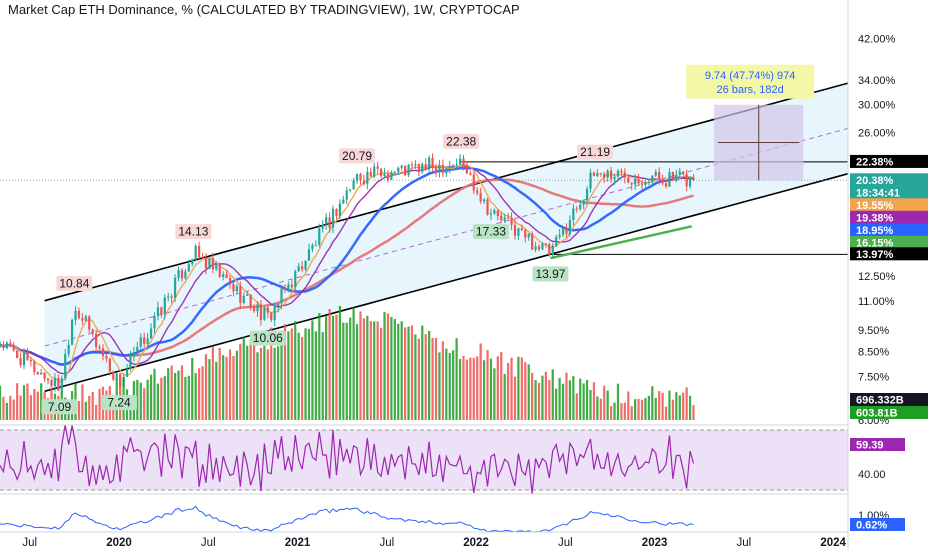 The width and height of the screenshot is (932, 555). I want to click on rsi-tick: 40.00, so click(872, 475).